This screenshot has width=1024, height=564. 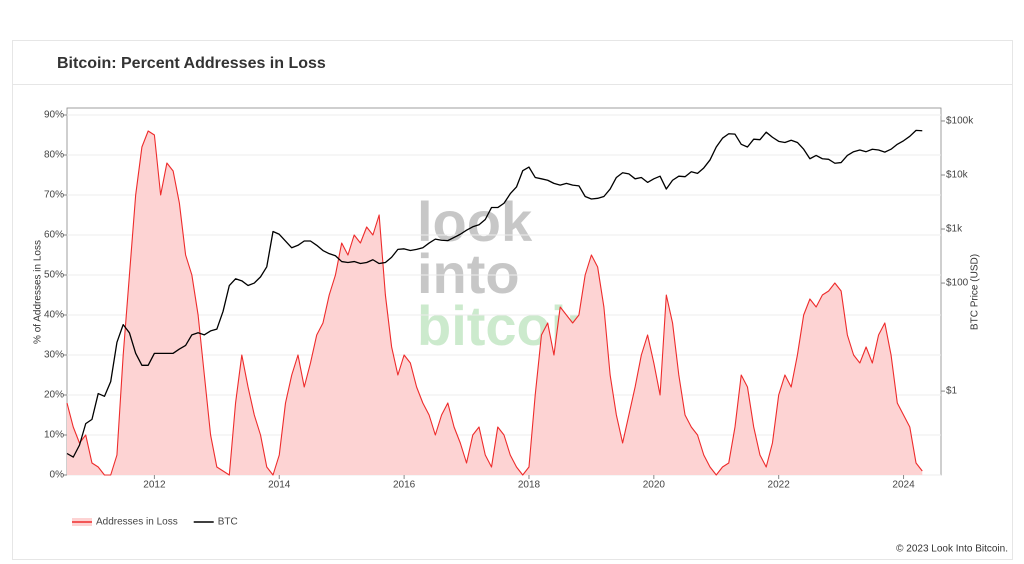 What do you see at coordinates (279, 485) in the screenshot?
I see `x-tick-label: 2014` at bounding box center [279, 485].